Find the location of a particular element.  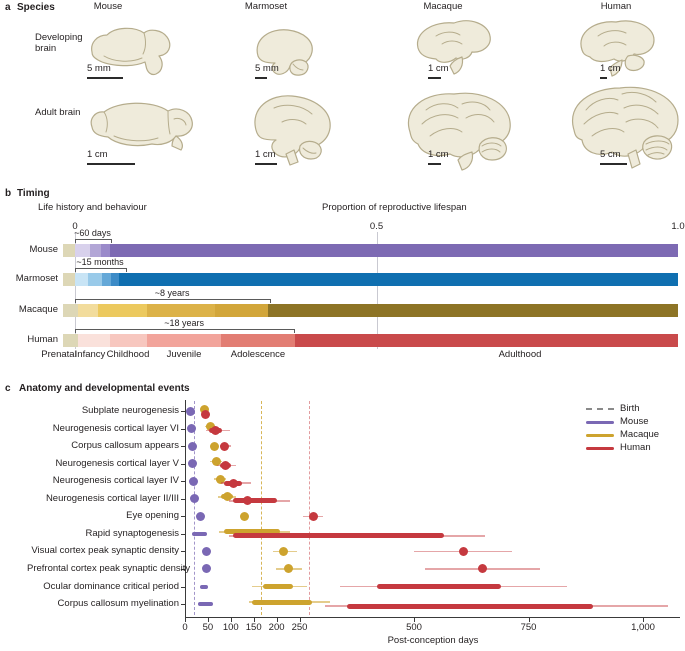

macaque-adult-brain-illustration is located at coordinates (459, 131).